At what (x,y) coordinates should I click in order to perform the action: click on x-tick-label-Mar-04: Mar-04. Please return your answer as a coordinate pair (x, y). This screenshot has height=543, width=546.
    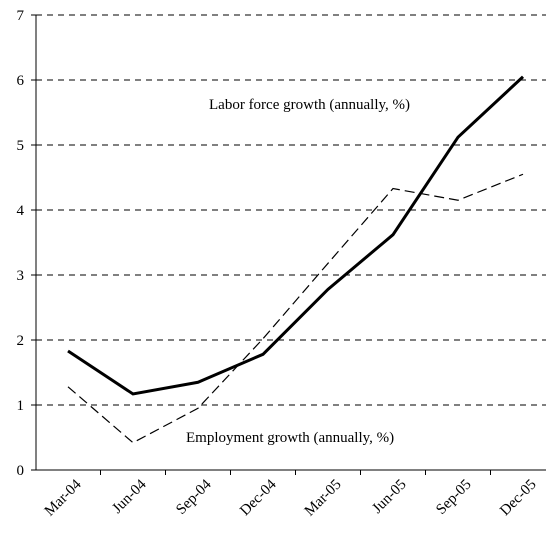
    Looking at the image, I should click on (63, 497).